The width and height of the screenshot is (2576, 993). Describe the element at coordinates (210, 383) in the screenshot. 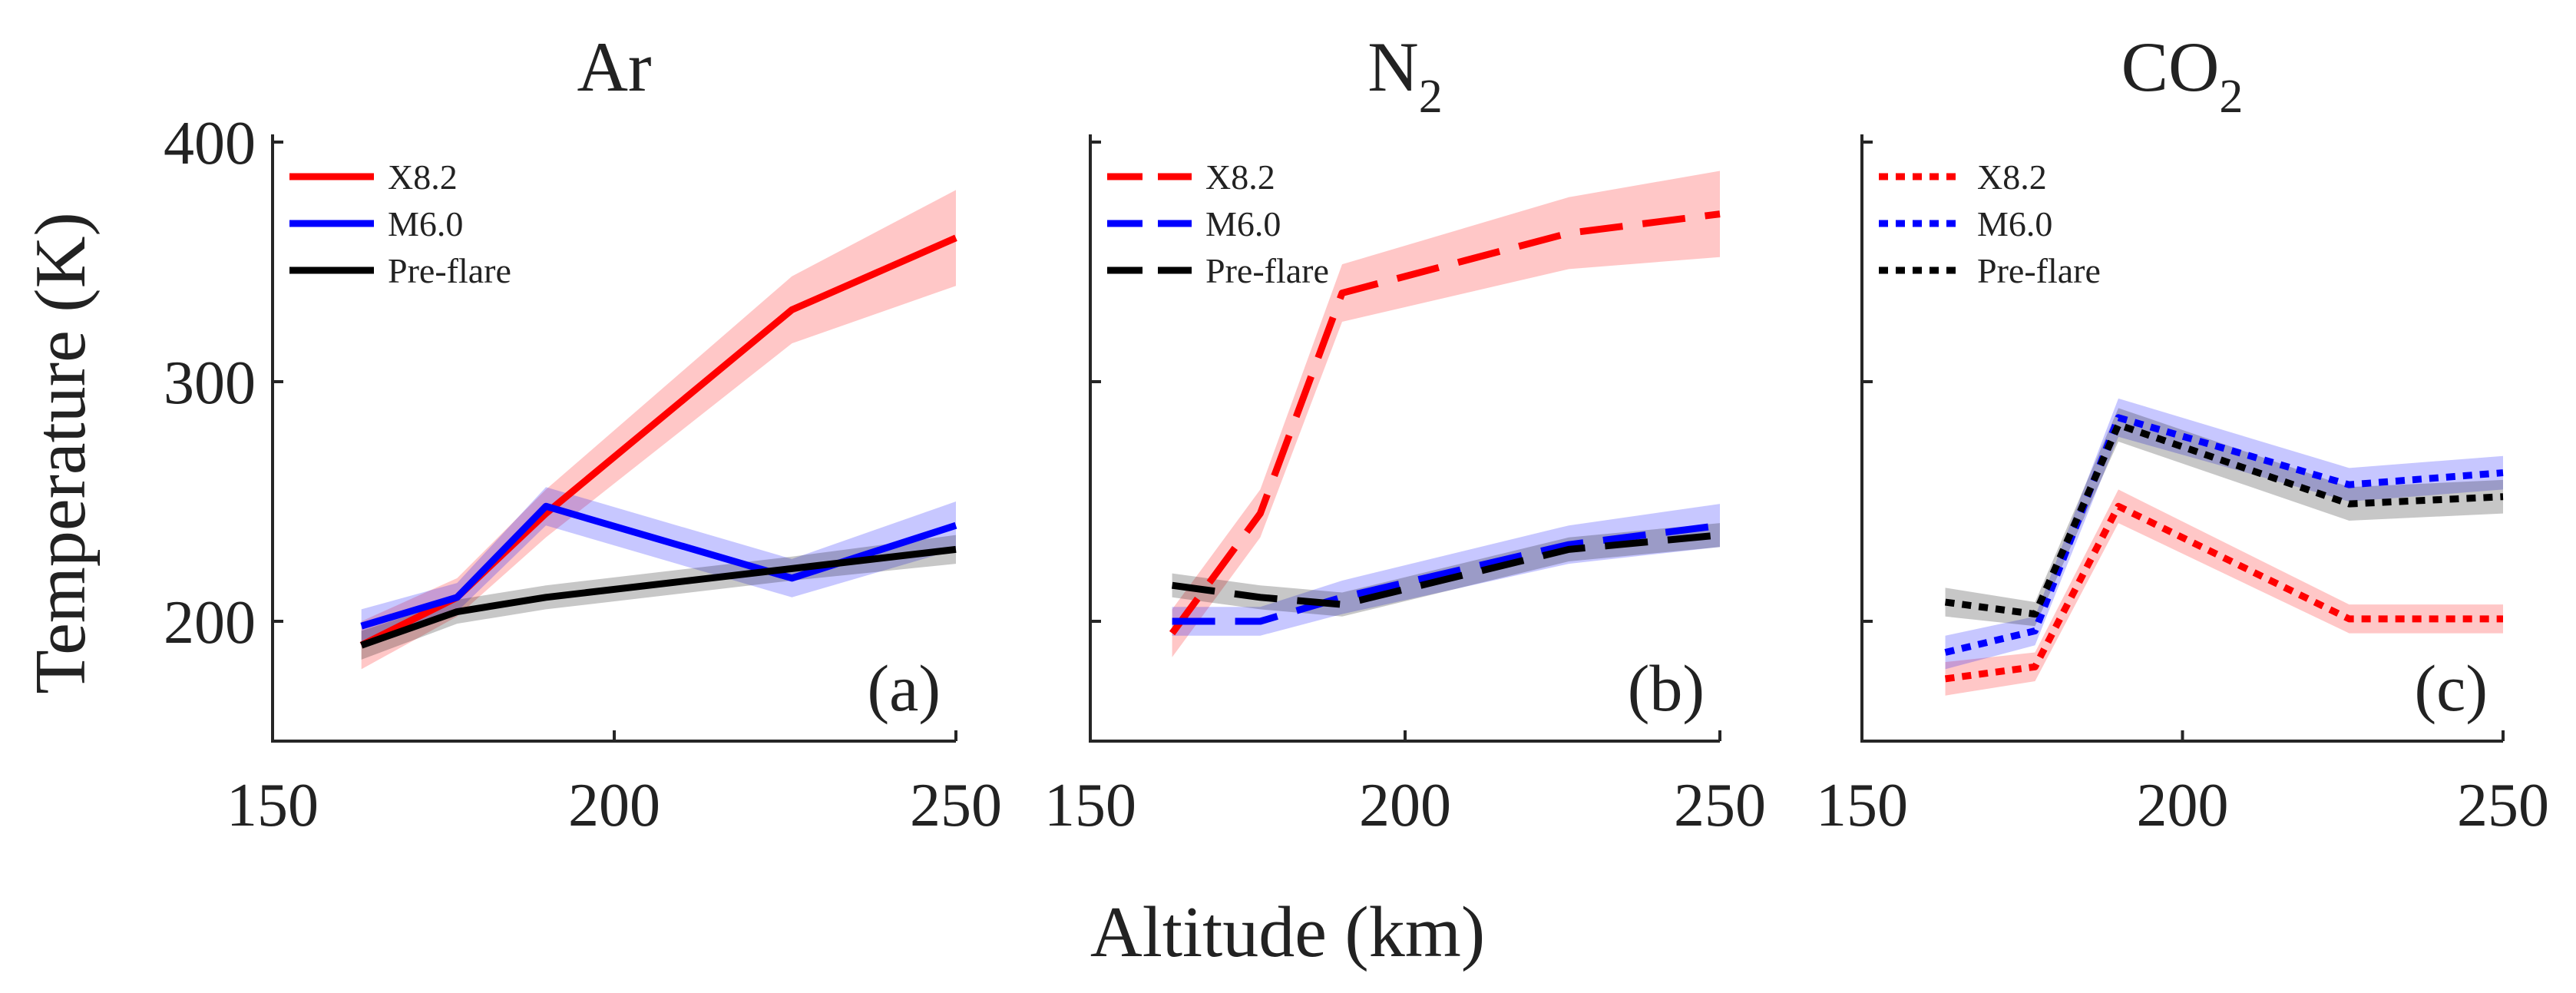

I see `y-tick-label: 300` at that location.